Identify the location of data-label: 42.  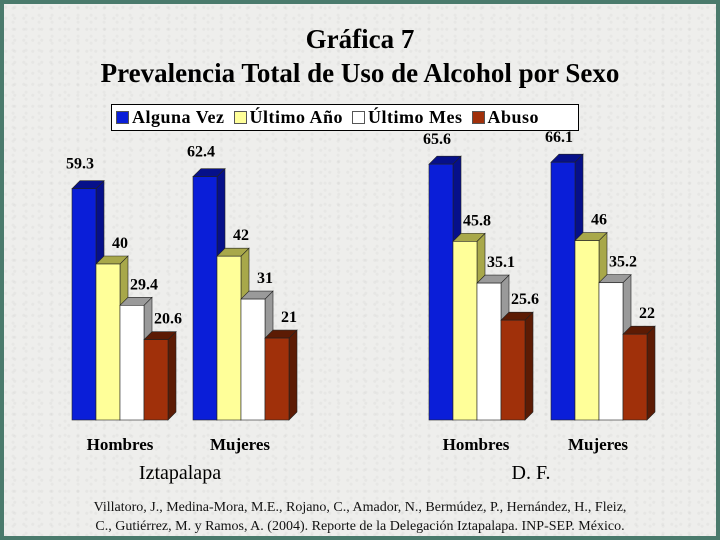
(241, 235).